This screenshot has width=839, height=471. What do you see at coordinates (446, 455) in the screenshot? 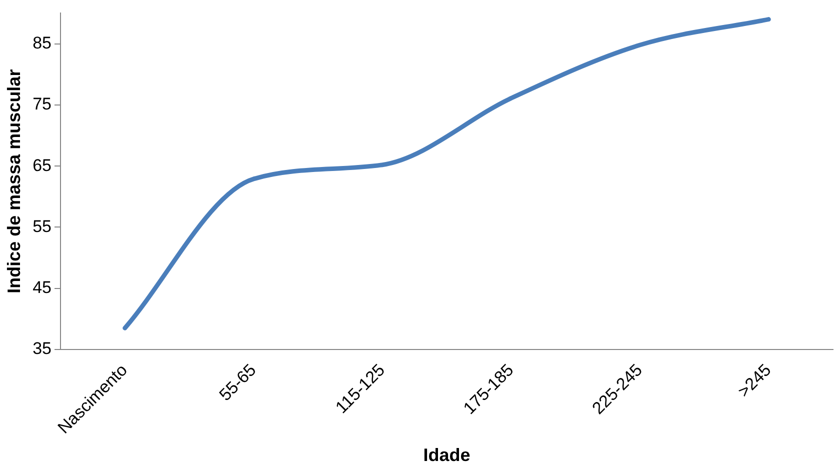
I see `x-axis-title: Idade` at bounding box center [446, 455].